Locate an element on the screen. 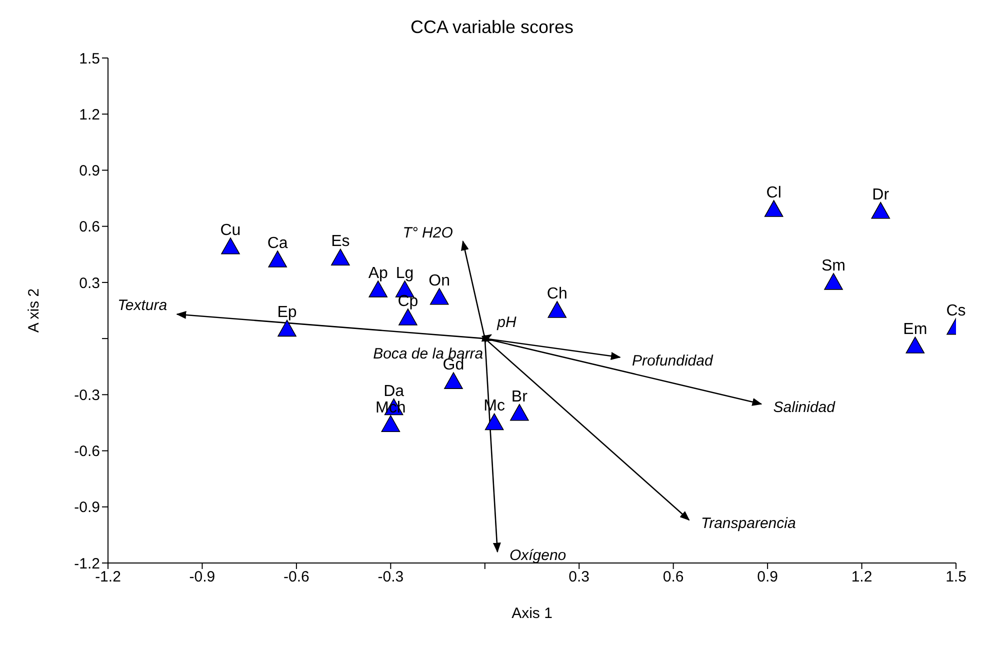 This screenshot has height=651, width=984. annotation: Cl is located at coordinates (774, 193).